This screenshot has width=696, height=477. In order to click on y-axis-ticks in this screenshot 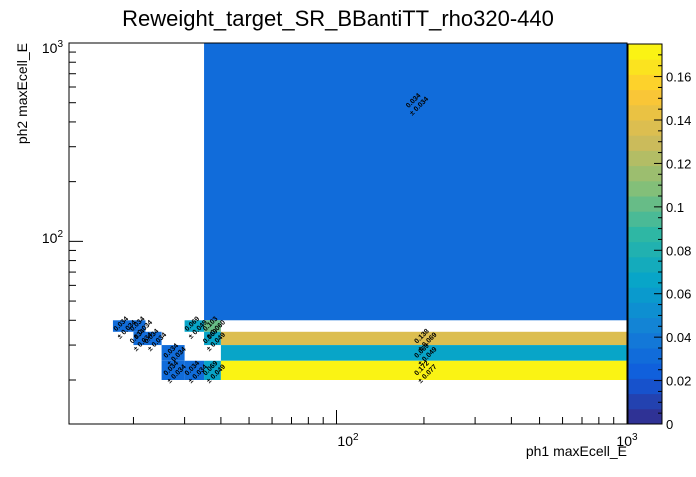, I will do `click(76, 211)`.